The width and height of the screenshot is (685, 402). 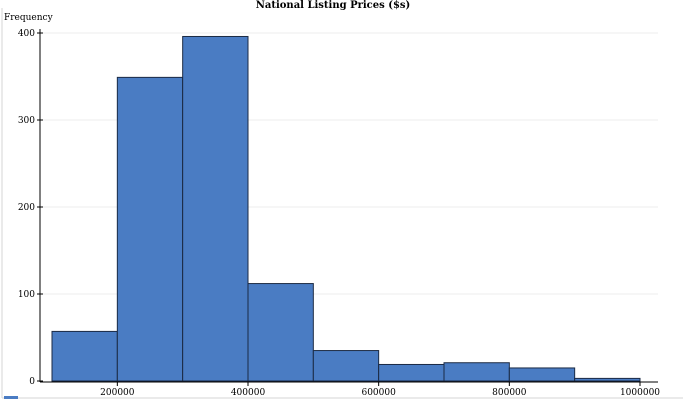 I want to click on x-axis-ticks: 200000 400000 600000 800000 1000000, so click(x=380, y=390).